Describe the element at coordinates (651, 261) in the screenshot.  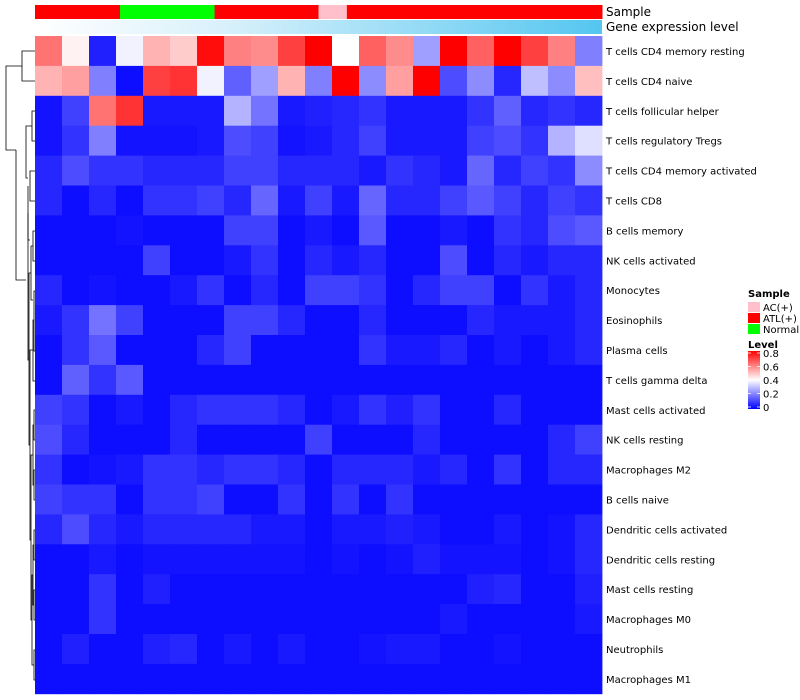
I see `row-label: NK cells activated` at that location.